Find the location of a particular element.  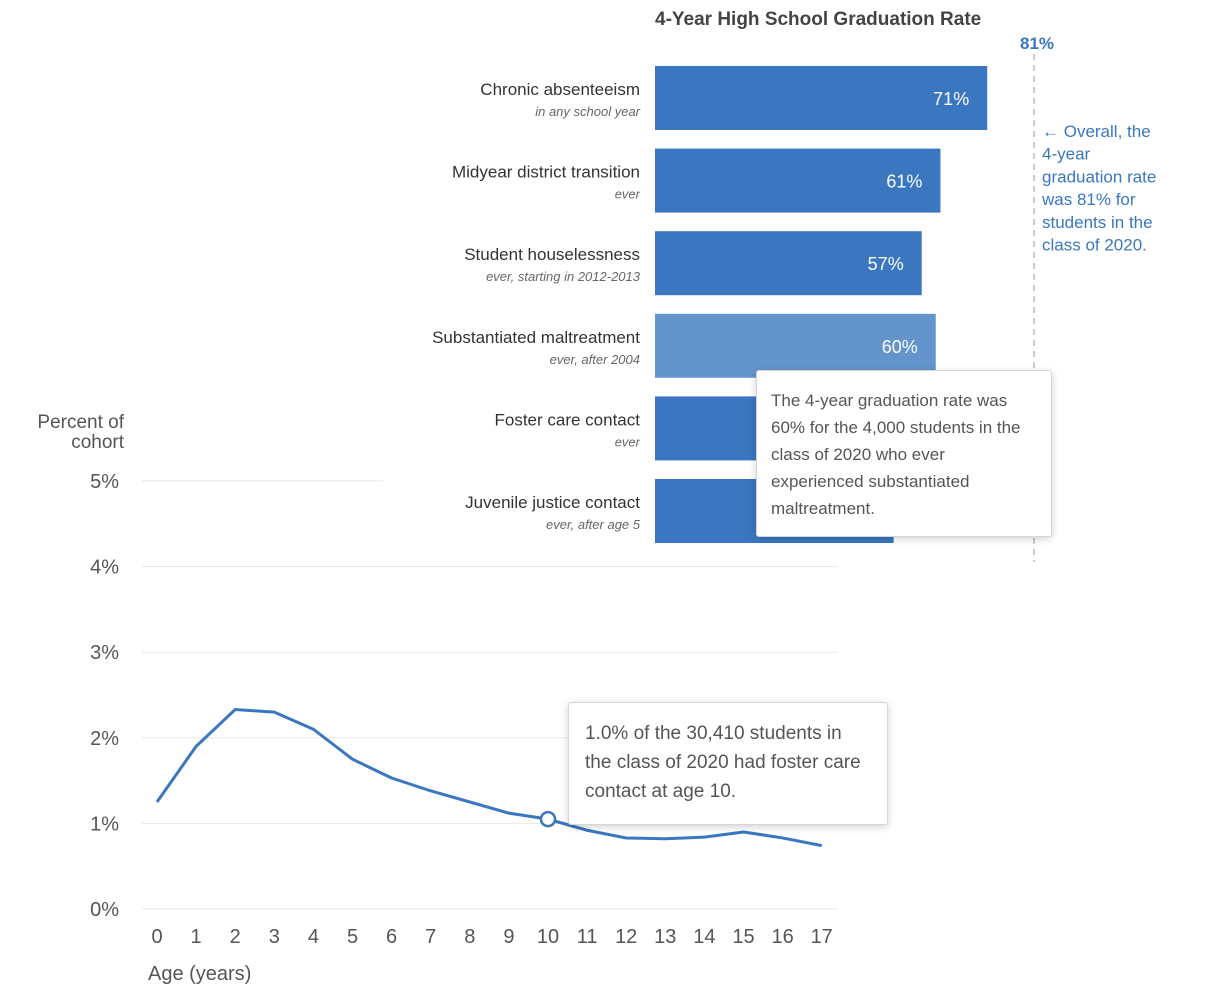

bar-category-label: Student houselessness is located at coordinates (552, 254).